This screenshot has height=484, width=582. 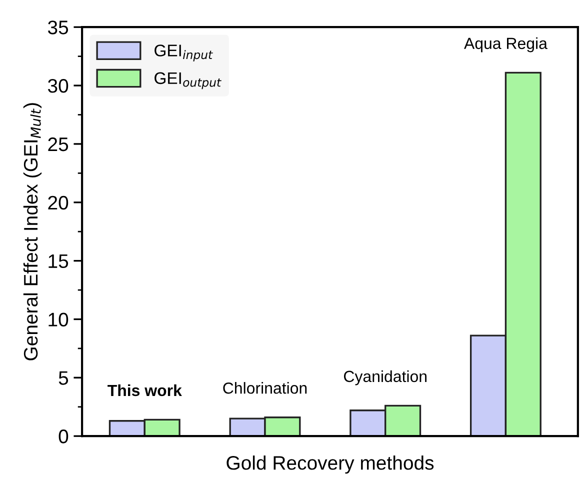 What do you see at coordinates (265, 388) in the screenshot?
I see `x-tick-label: Chlorination` at bounding box center [265, 388].